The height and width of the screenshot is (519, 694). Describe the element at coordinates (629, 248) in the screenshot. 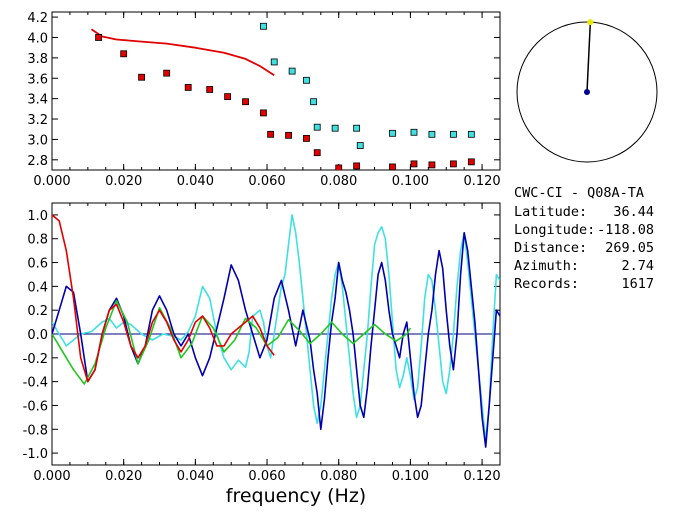

I see `info-distance-value: 269.05` at that location.